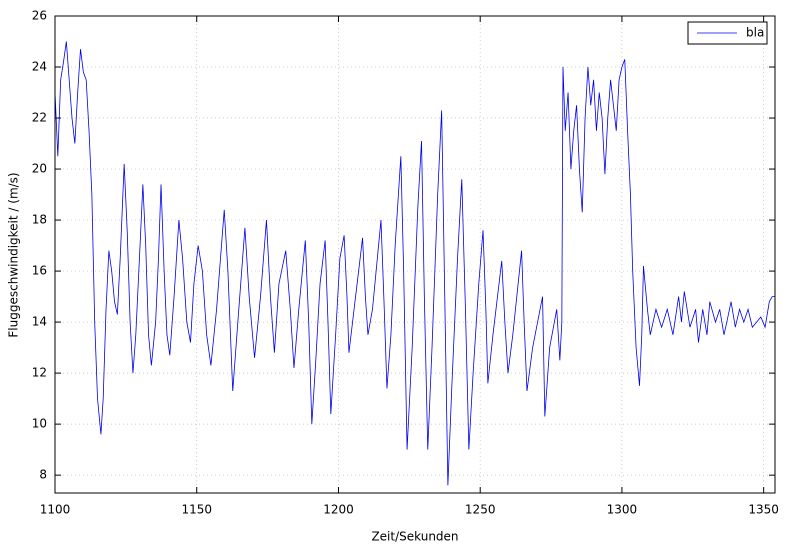 This screenshot has height=549, width=799. What do you see at coordinates (39, 271) in the screenshot?
I see `y-tick-label: 16` at bounding box center [39, 271].